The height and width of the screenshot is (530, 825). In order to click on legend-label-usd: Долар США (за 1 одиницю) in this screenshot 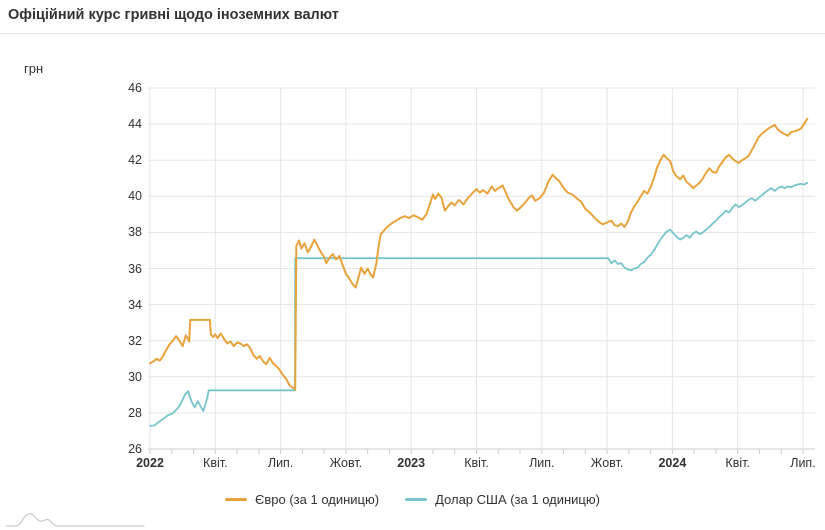, I will do `click(517, 499)`.